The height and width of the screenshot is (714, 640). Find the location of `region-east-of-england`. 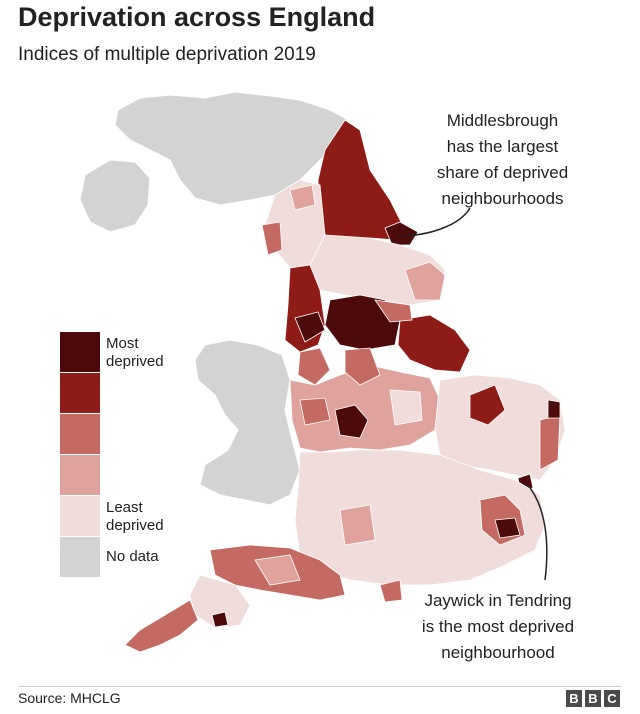

region-east-of-england is located at coordinates (500, 432).